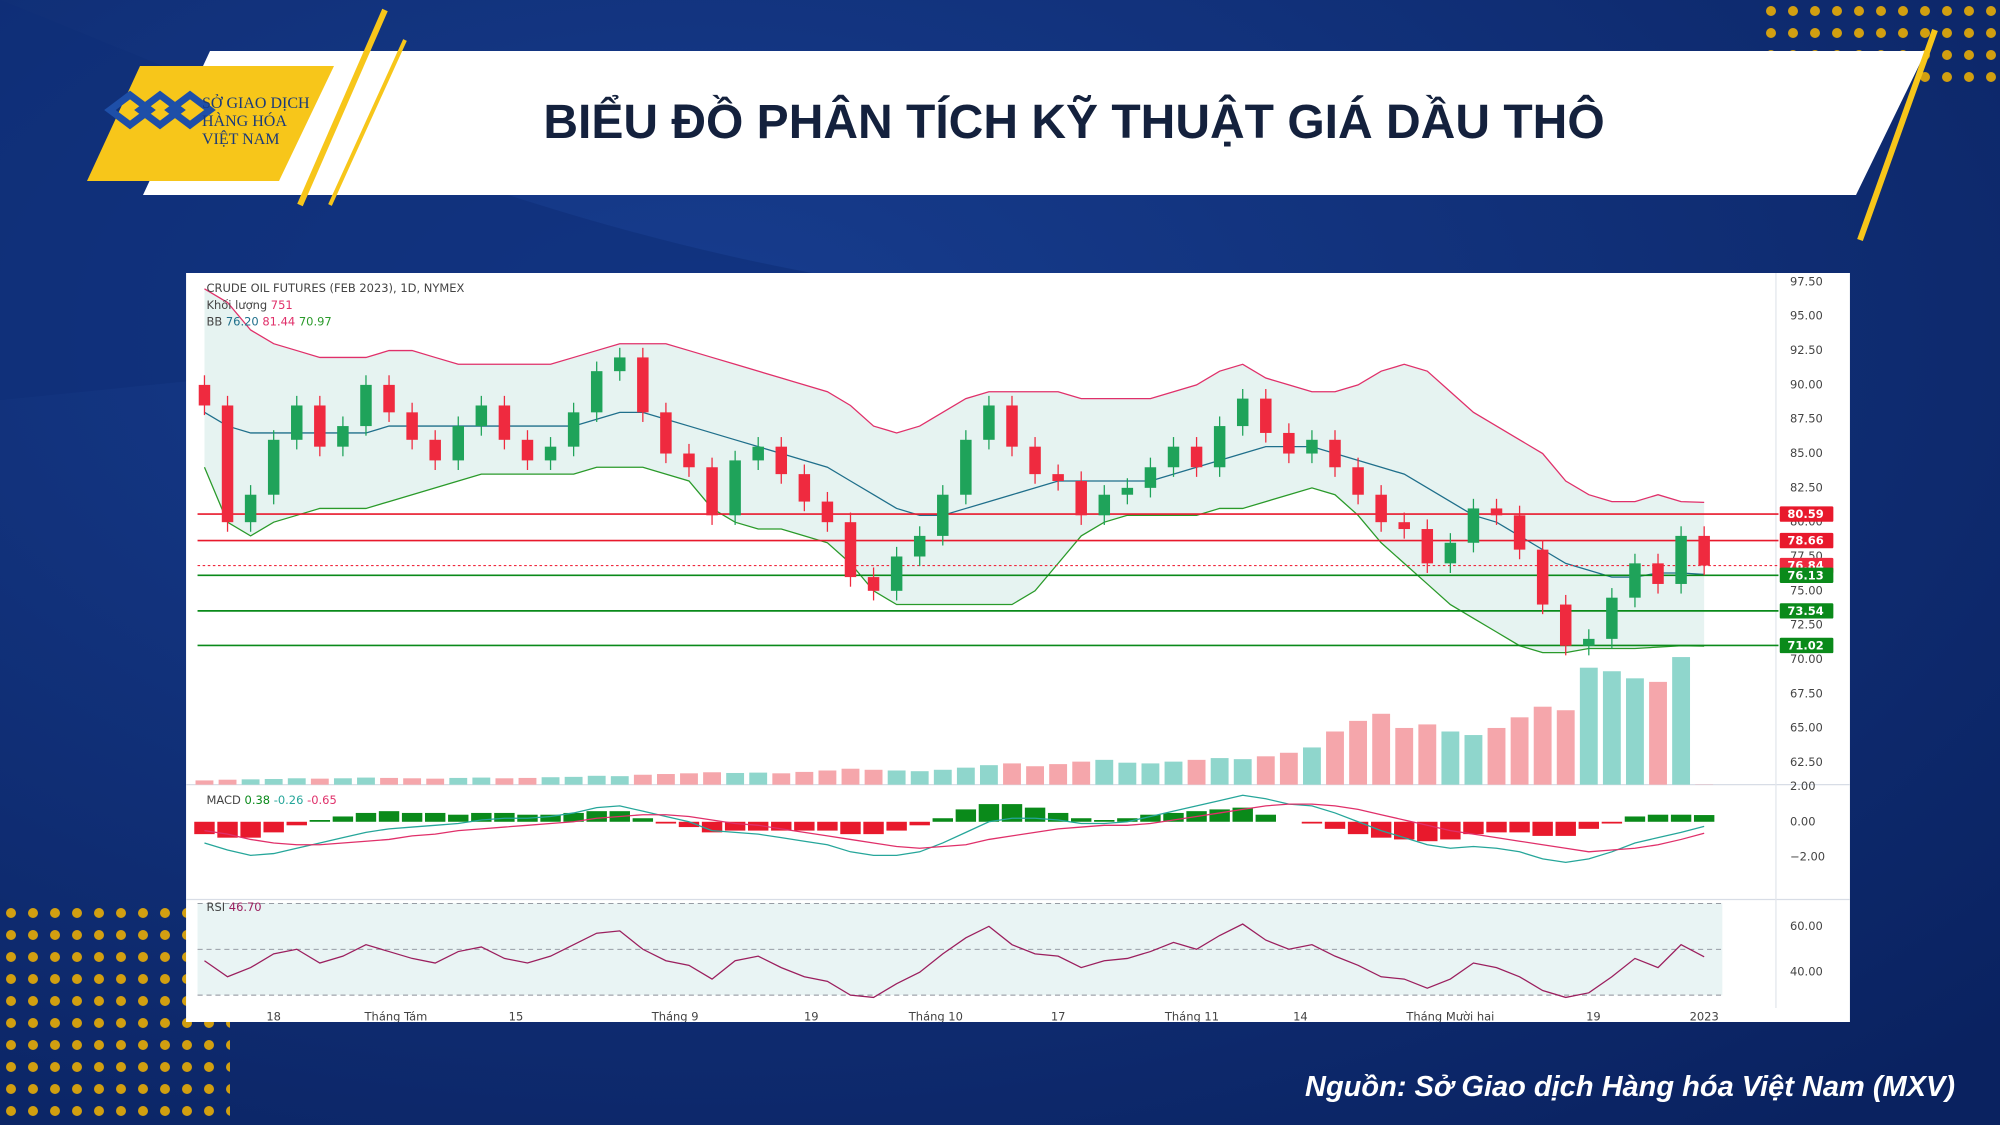 The image size is (2000, 1125). What do you see at coordinates (233, 907) in the screenshot?
I see `legend-rsi: RSI 46.70` at bounding box center [233, 907].